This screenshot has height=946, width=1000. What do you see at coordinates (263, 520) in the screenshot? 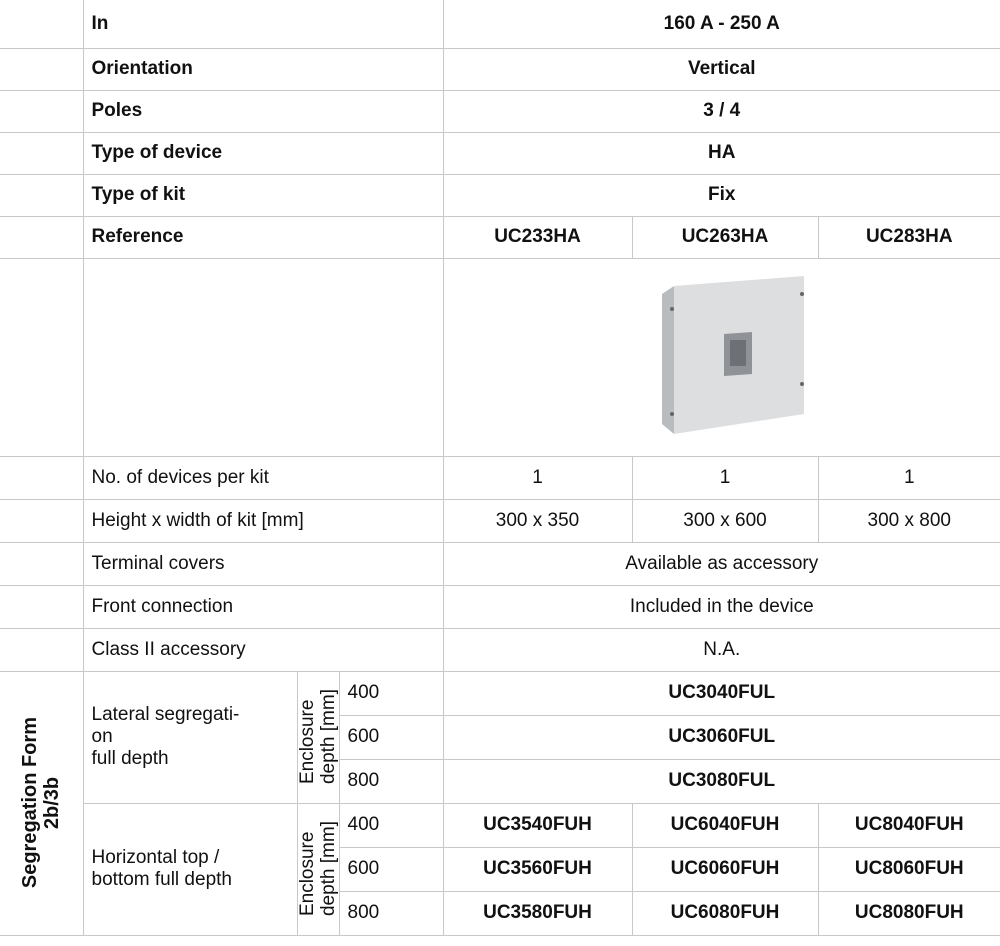
I see `row-label: Height x width of kit [mm]` at bounding box center [263, 520].